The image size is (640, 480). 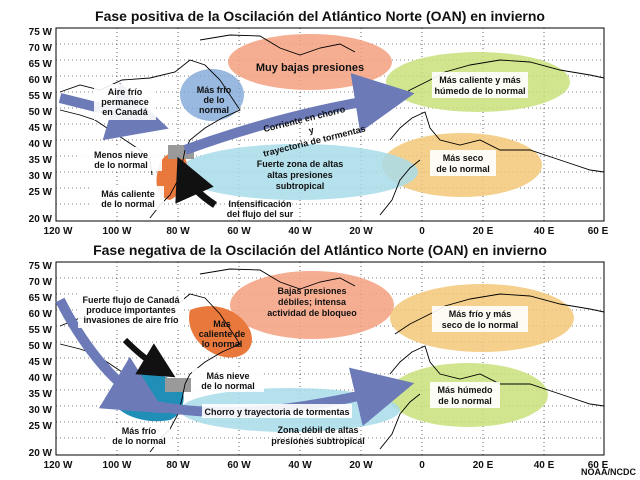 What do you see at coordinates (227, 376) in the screenshot?
I see `svg-text: Más nieve` at bounding box center [227, 376].